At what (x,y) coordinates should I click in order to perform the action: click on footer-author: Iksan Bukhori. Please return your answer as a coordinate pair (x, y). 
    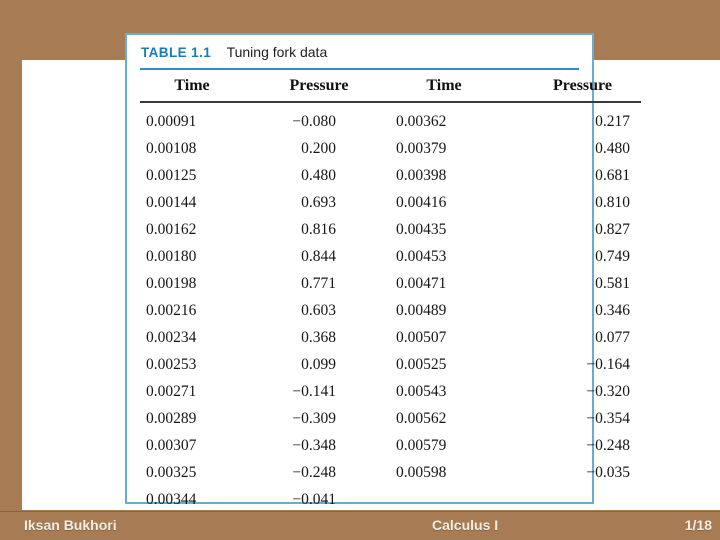
    Looking at the image, I should click on (70, 525).